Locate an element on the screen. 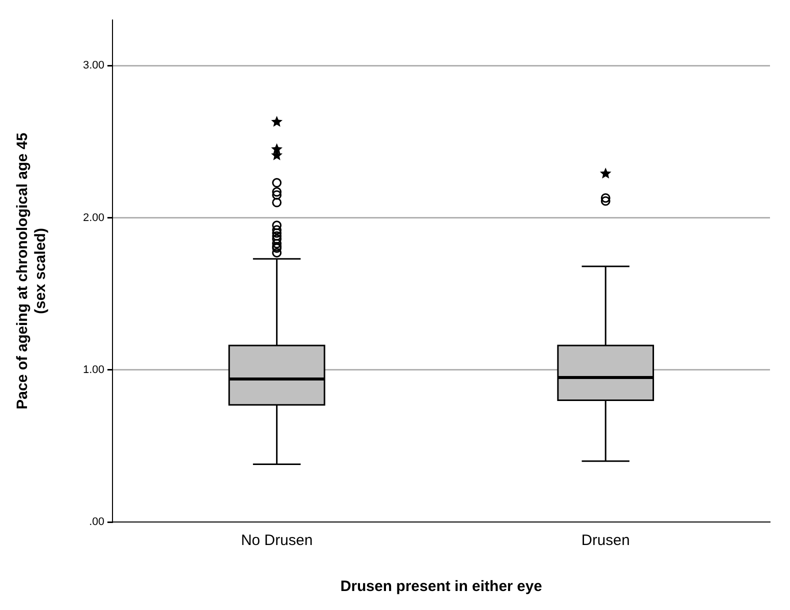 The height and width of the screenshot is (610, 790). y-tick-label: .00 is located at coordinates (96, 522).